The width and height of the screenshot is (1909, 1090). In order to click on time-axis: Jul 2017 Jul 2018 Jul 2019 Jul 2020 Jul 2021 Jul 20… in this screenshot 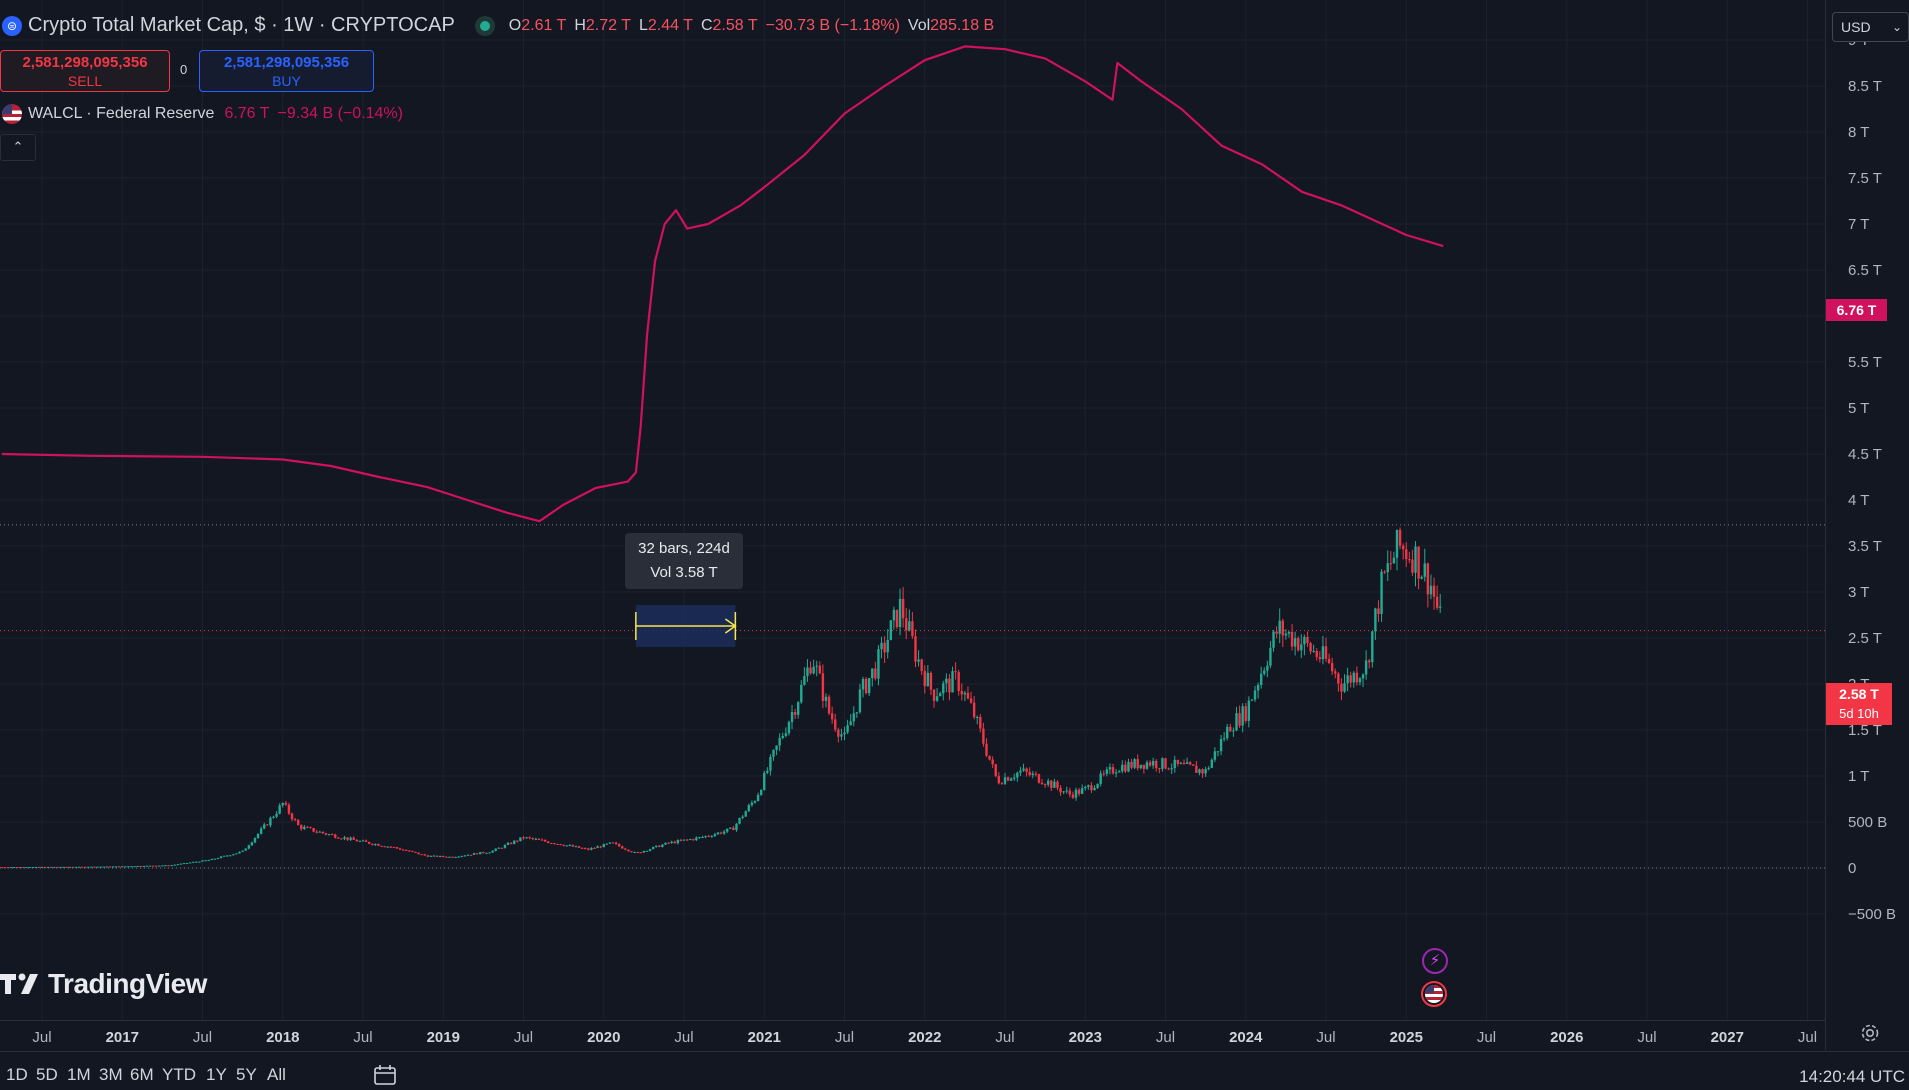, I will do `click(912, 1035)`.